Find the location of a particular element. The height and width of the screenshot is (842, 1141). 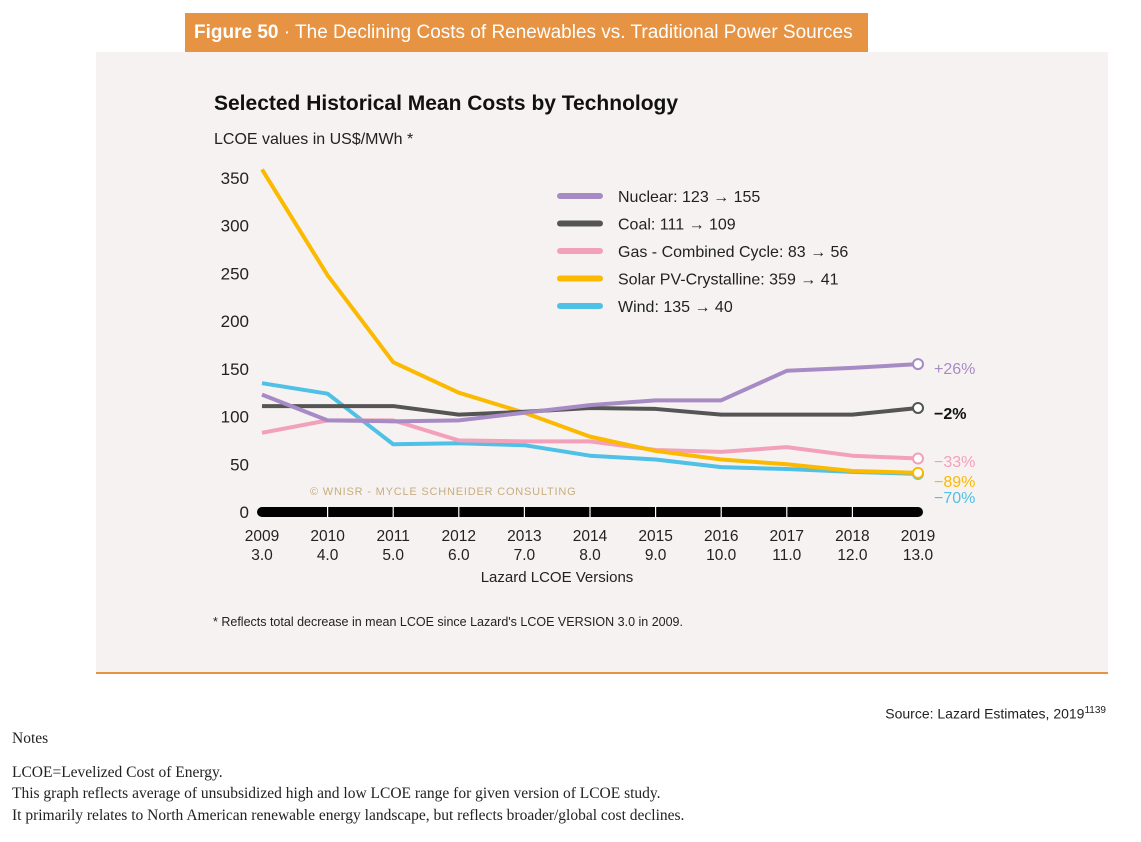

end-label-coal: −2% is located at coordinates (950, 414).